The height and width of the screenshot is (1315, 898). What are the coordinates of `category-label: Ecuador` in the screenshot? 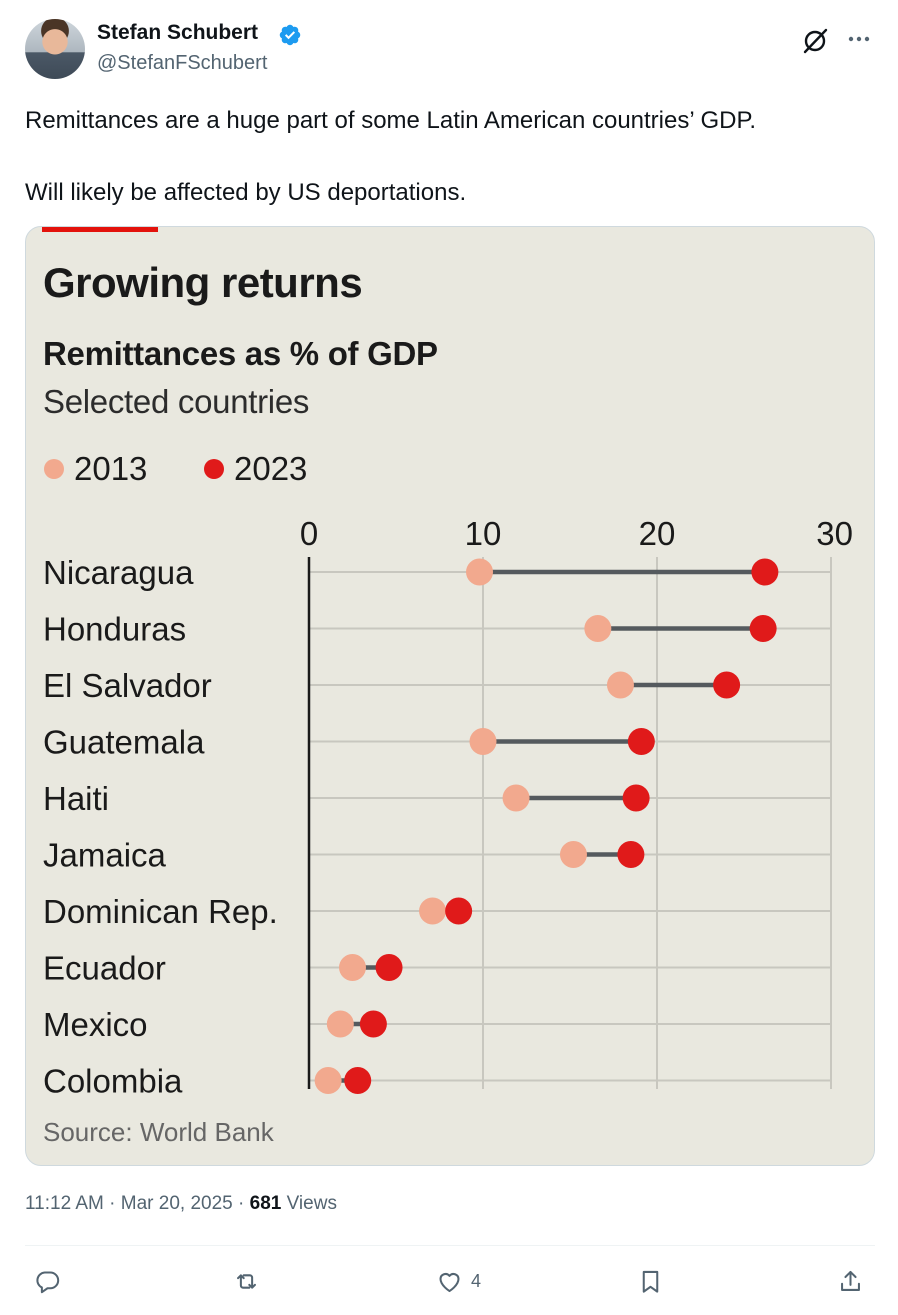 It's located at (104, 968).